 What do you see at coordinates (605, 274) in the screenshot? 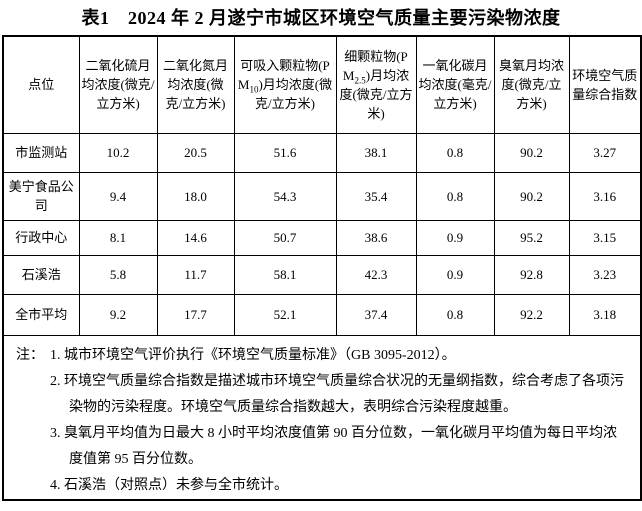
I see `value-cell-aqi: 3.23` at bounding box center [605, 274].